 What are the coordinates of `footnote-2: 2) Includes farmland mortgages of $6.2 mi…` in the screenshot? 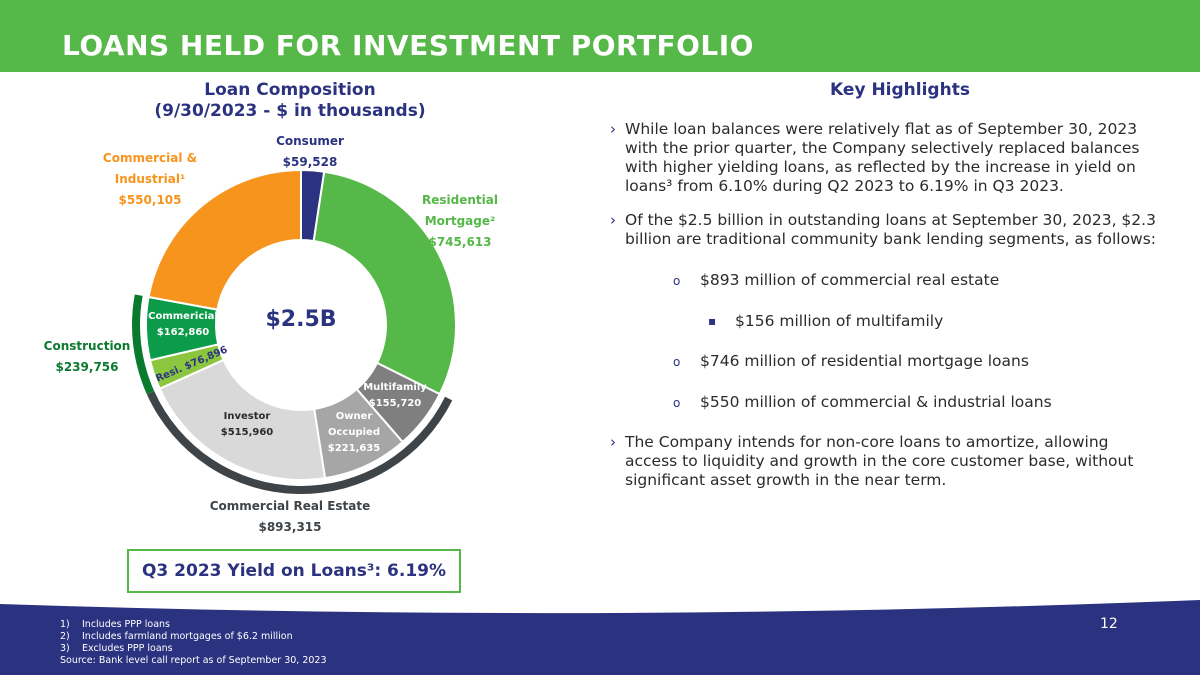 It's located at (176, 636).